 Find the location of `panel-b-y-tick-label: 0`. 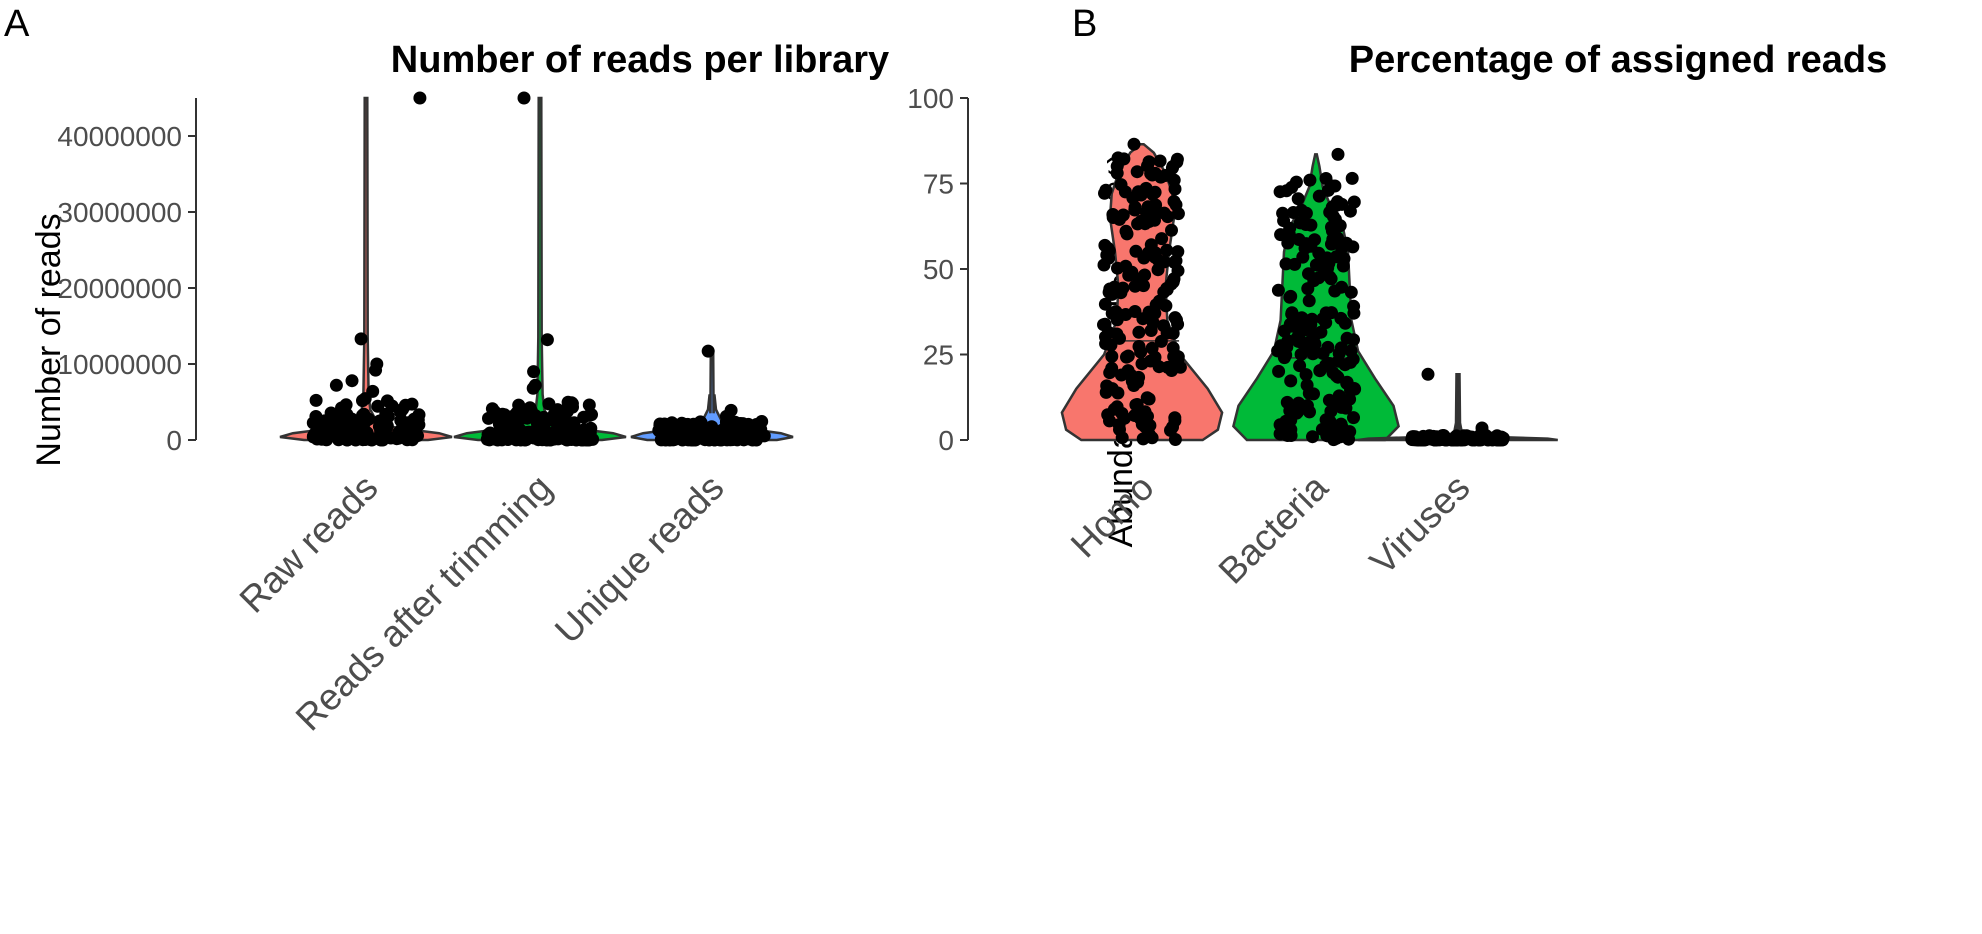

panel-b-y-tick-label: 0 is located at coordinates (946, 440).